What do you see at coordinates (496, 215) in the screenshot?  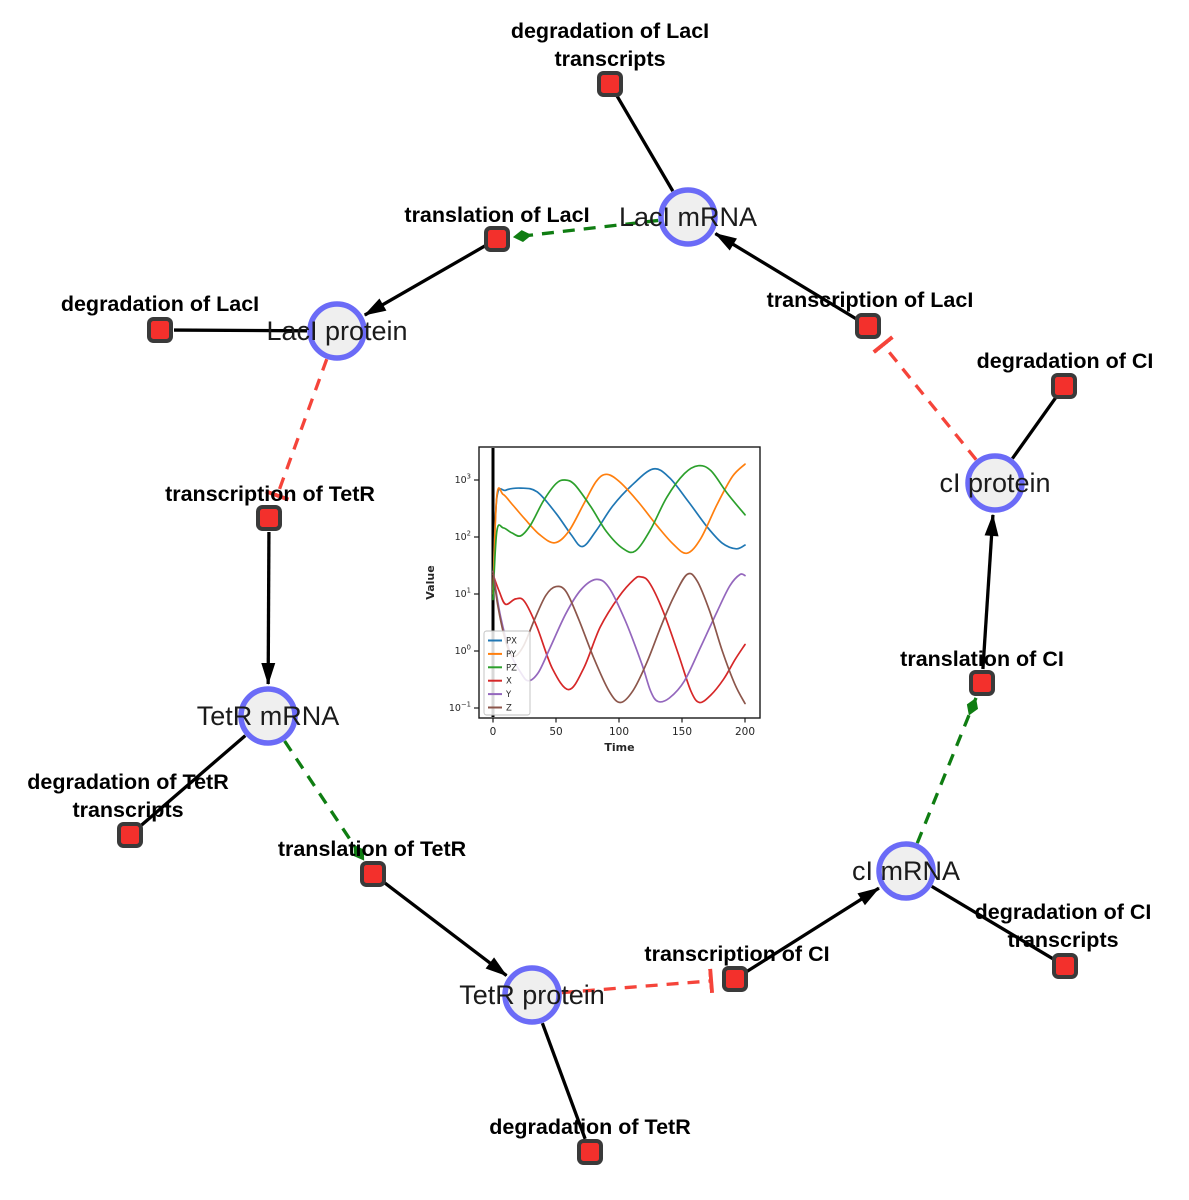 I see `reaction-label-tl-laci: translation of LacI` at bounding box center [496, 215].